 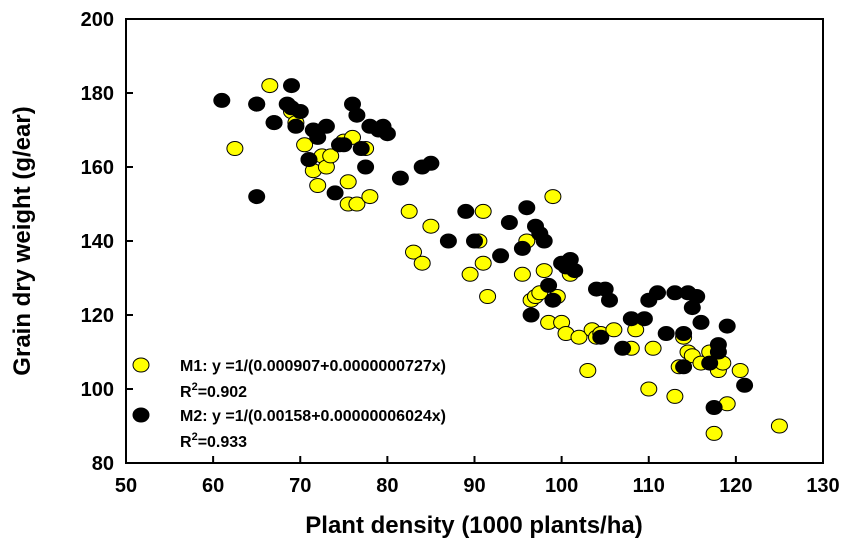 I want to click on legend-r2-m2: R2=0.933, so click(x=213, y=441).